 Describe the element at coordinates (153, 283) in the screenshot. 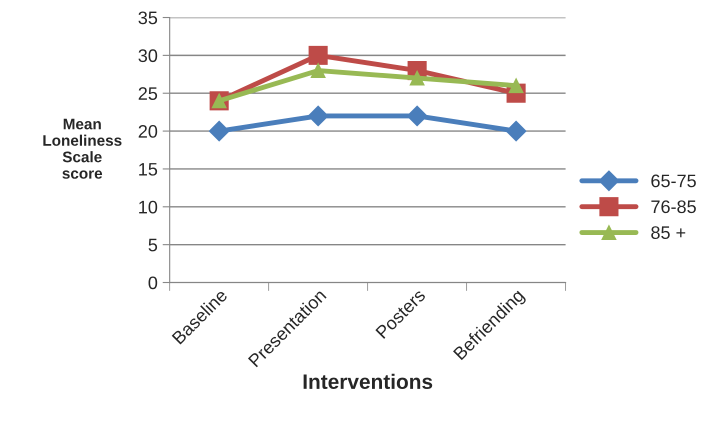

I see `y-tick-label: 0` at that location.